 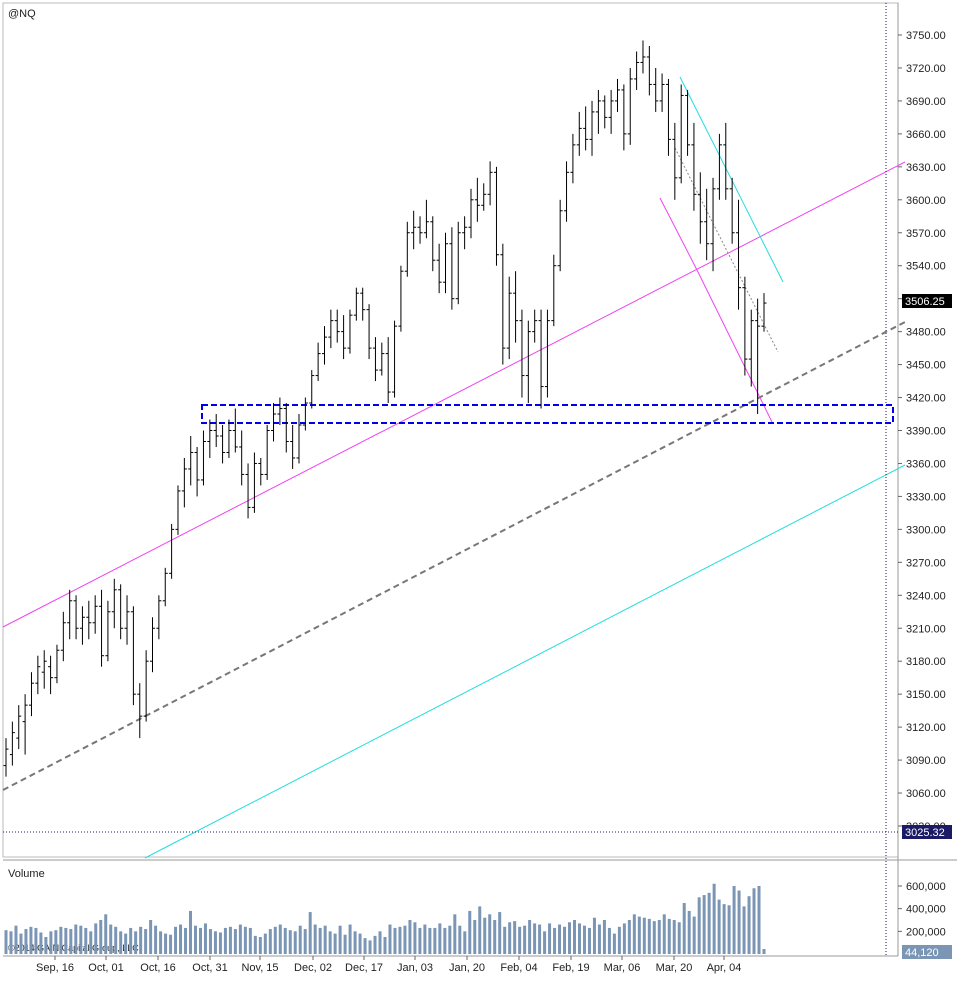 What do you see at coordinates (926, 333) in the screenshot?
I see `price-tick-label: 3480.00` at bounding box center [926, 333].